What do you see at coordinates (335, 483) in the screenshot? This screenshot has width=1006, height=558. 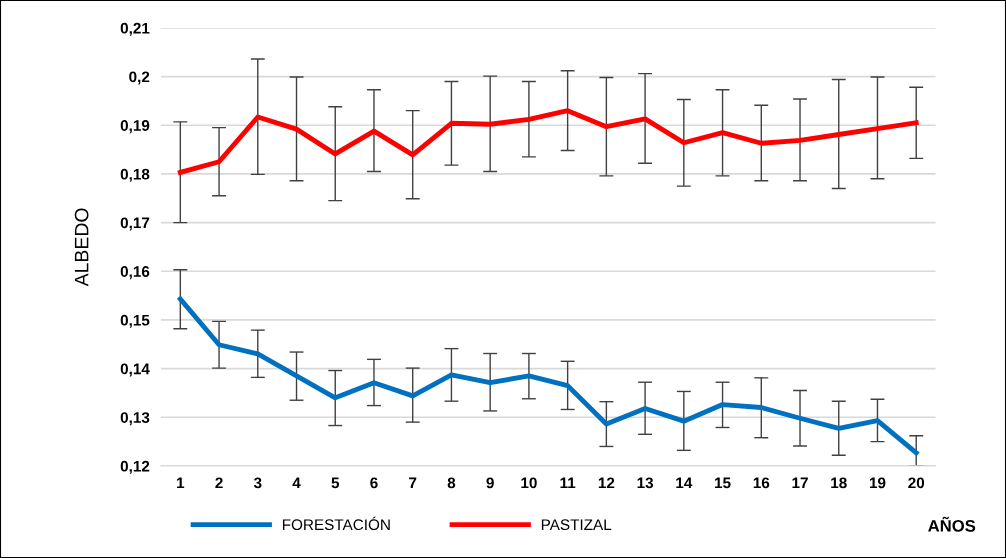 I see `x-tick-label: 5` at bounding box center [335, 483].